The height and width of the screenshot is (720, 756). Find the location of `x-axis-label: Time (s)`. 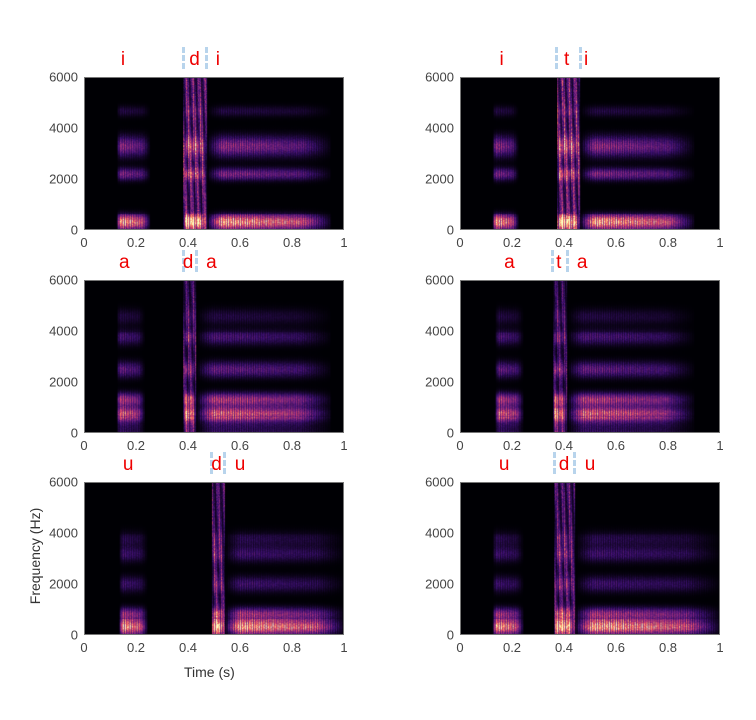

x-axis-label: Time (s) is located at coordinates (209, 672).